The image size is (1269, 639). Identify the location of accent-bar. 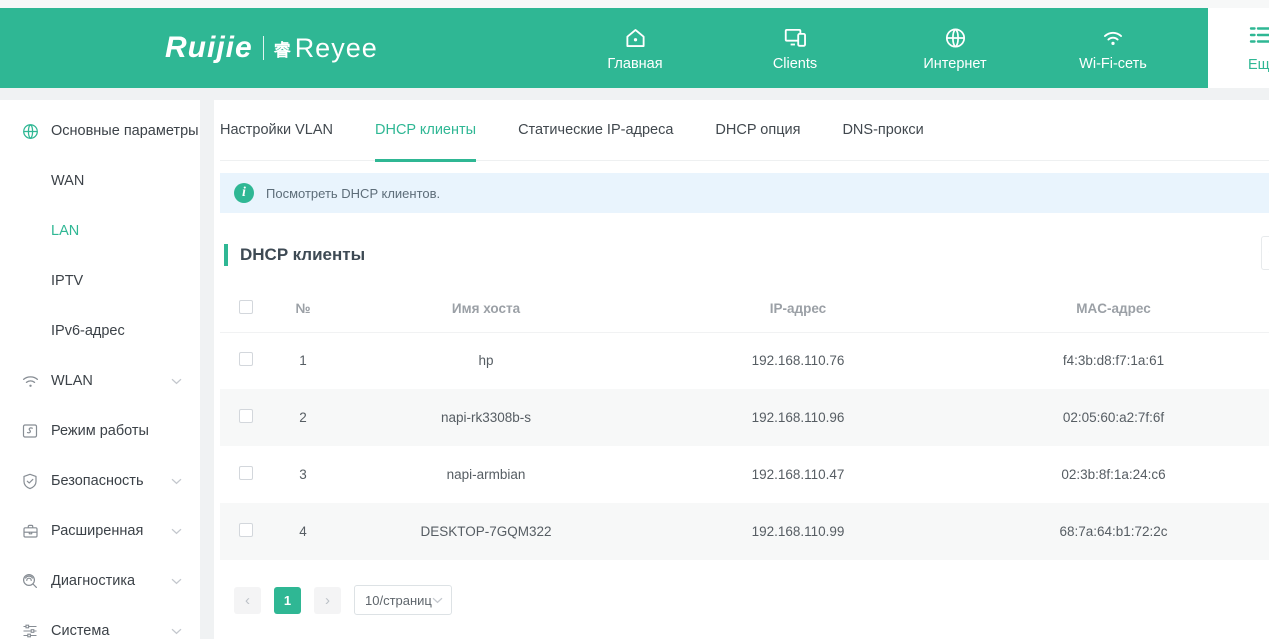
(226, 255).